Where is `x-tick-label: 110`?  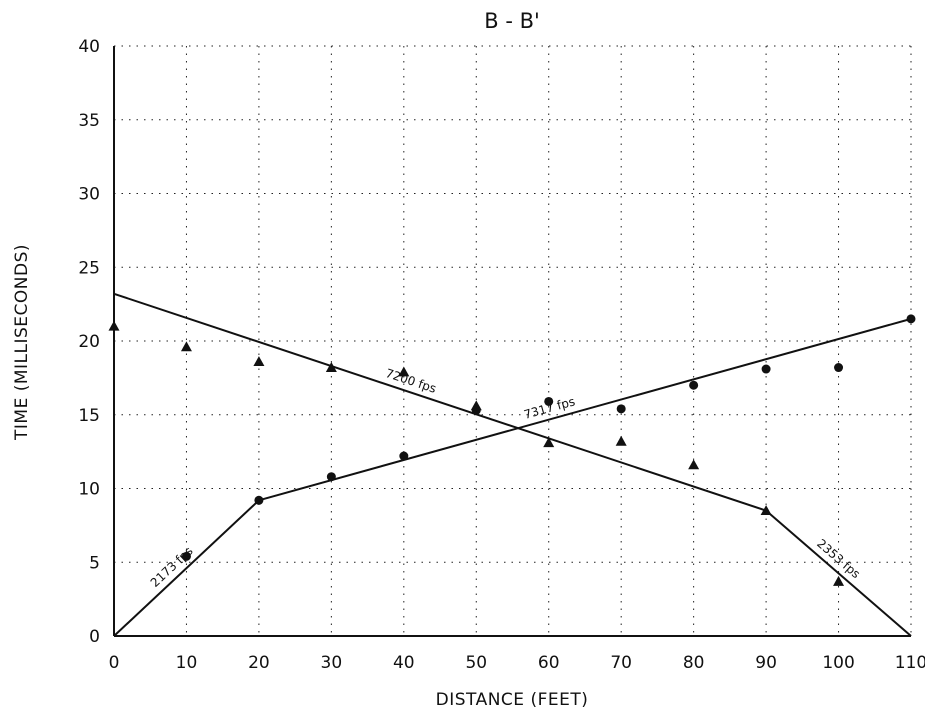
x-tick-label: 110 is located at coordinates (910, 663).